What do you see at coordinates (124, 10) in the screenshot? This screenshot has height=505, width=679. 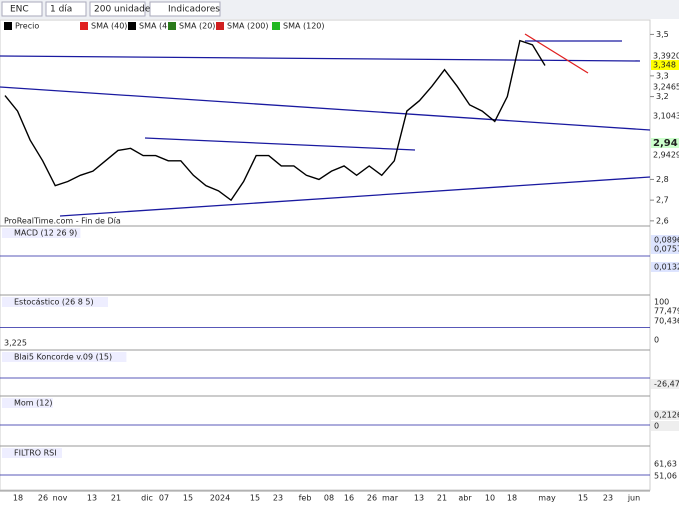 I see `units: 200 unidades` at bounding box center [124, 10].